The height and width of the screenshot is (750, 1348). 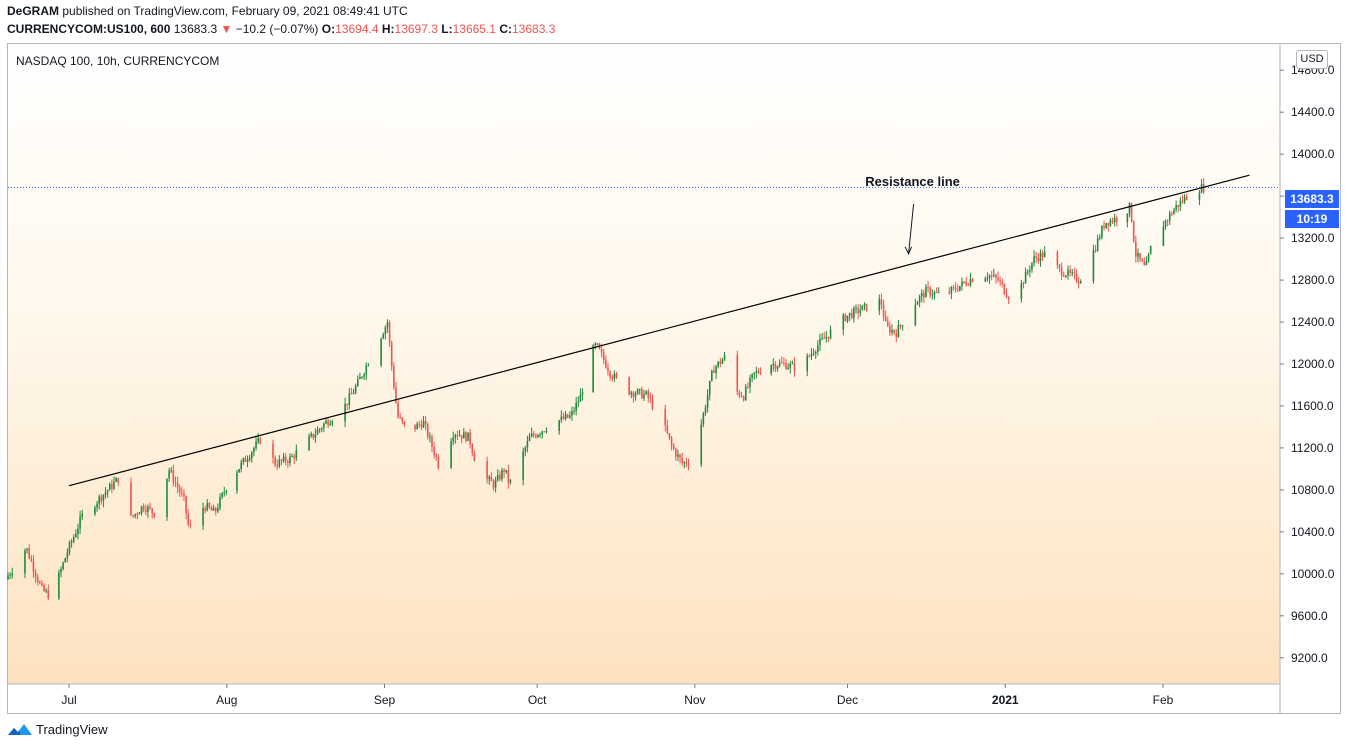 I want to click on currency-button: USD, so click(x=1312, y=59).